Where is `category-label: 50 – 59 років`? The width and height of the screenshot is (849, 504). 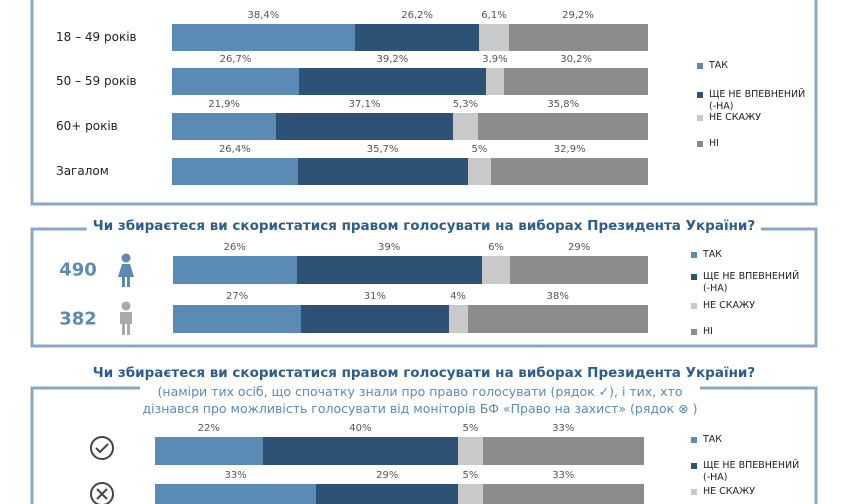
category-label: 50 – 59 років is located at coordinates (96, 80).